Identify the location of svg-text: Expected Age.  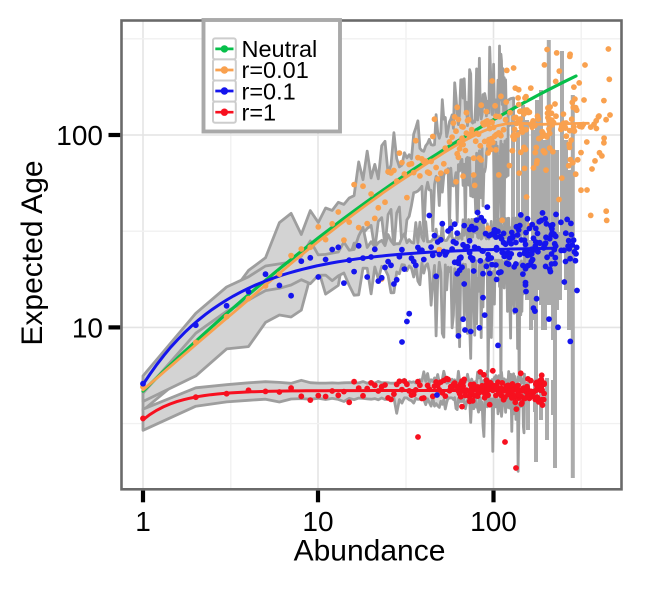
(32, 252).